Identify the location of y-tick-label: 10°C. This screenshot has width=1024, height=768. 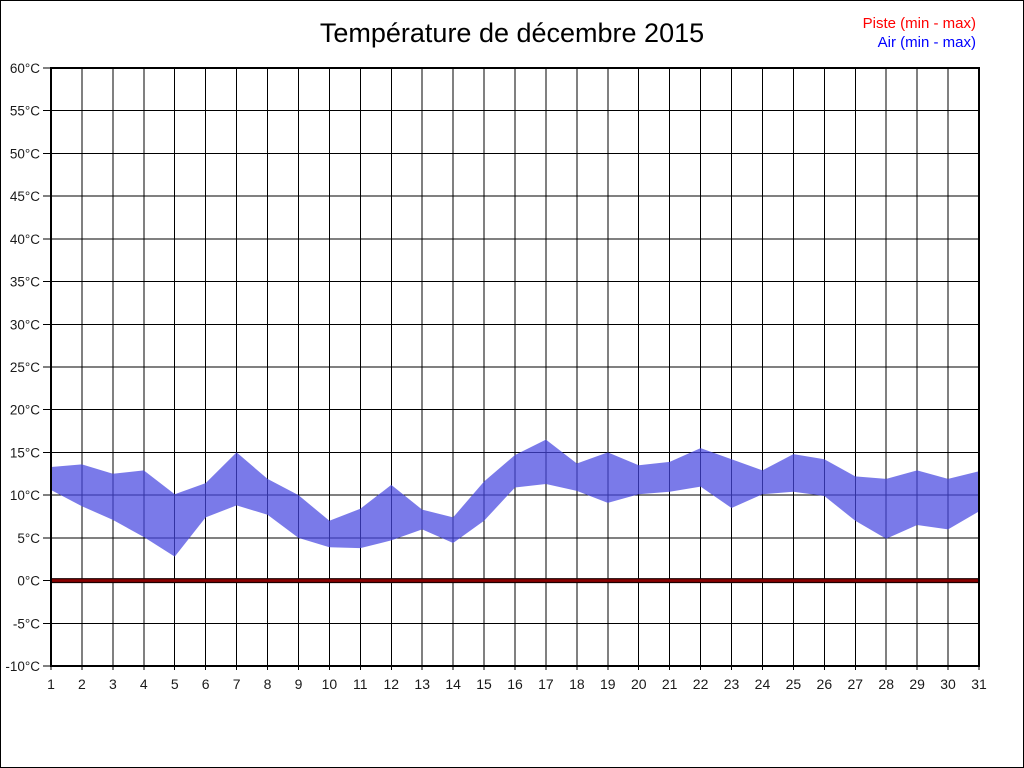
(25, 495).